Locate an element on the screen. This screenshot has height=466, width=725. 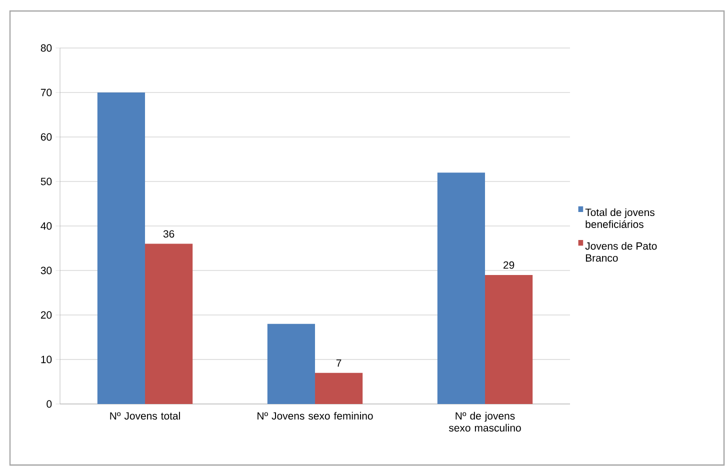
y-tick-label: 70 is located at coordinates (46, 92).